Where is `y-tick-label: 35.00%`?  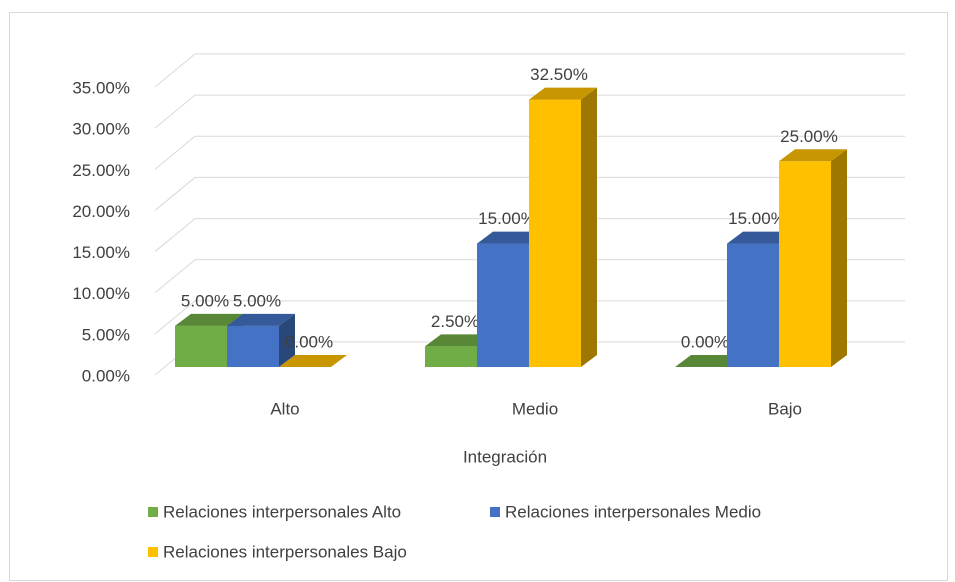 y-tick-label: 35.00% is located at coordinates (101, 87).